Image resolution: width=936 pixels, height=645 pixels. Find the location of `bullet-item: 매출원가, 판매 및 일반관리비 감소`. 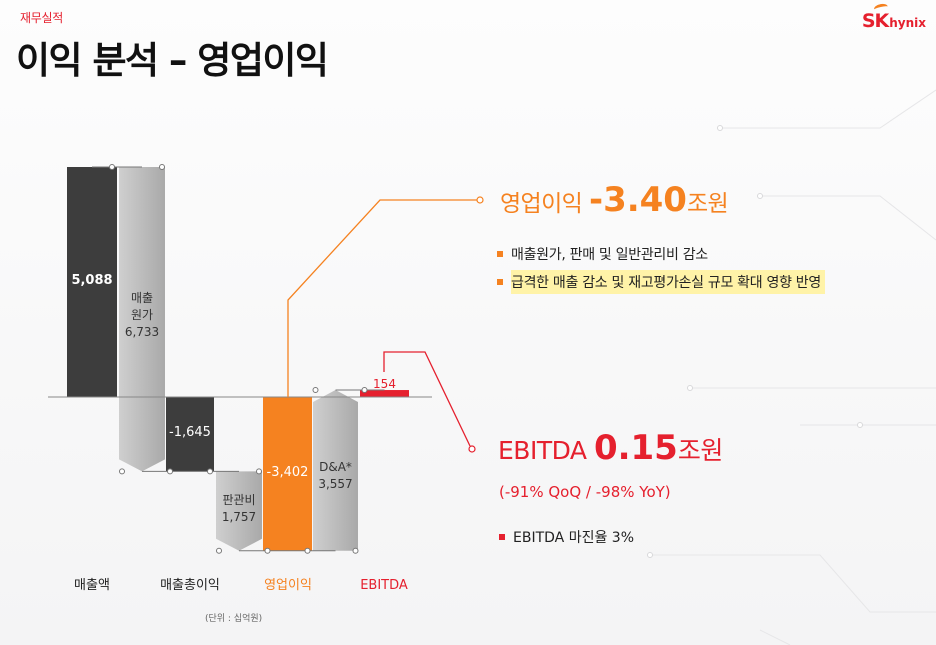

bullet-item: 매출원가, 판매 및 일반관리비 감소 is located at coordinates (661, 254).